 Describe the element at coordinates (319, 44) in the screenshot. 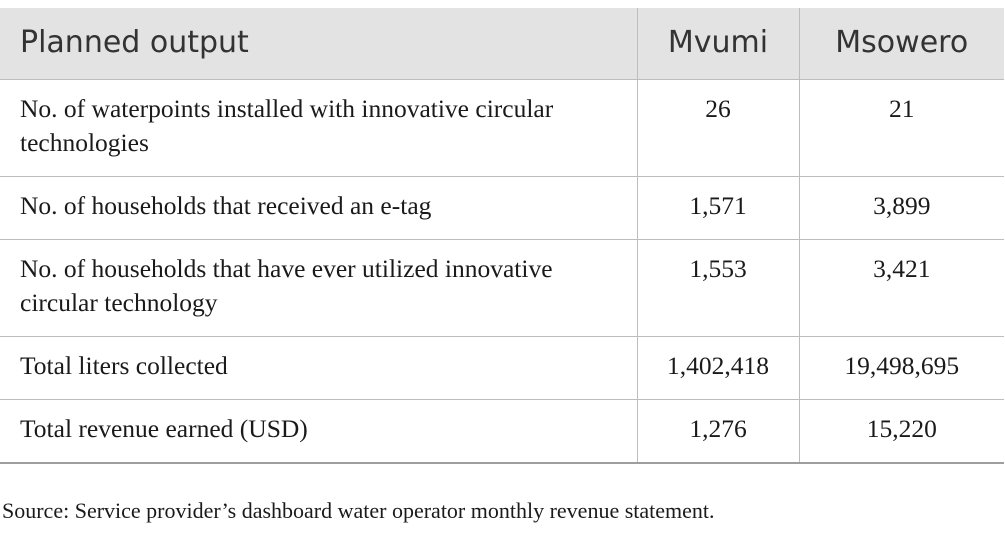

I see `header-planned-output: Planned output` at that location.